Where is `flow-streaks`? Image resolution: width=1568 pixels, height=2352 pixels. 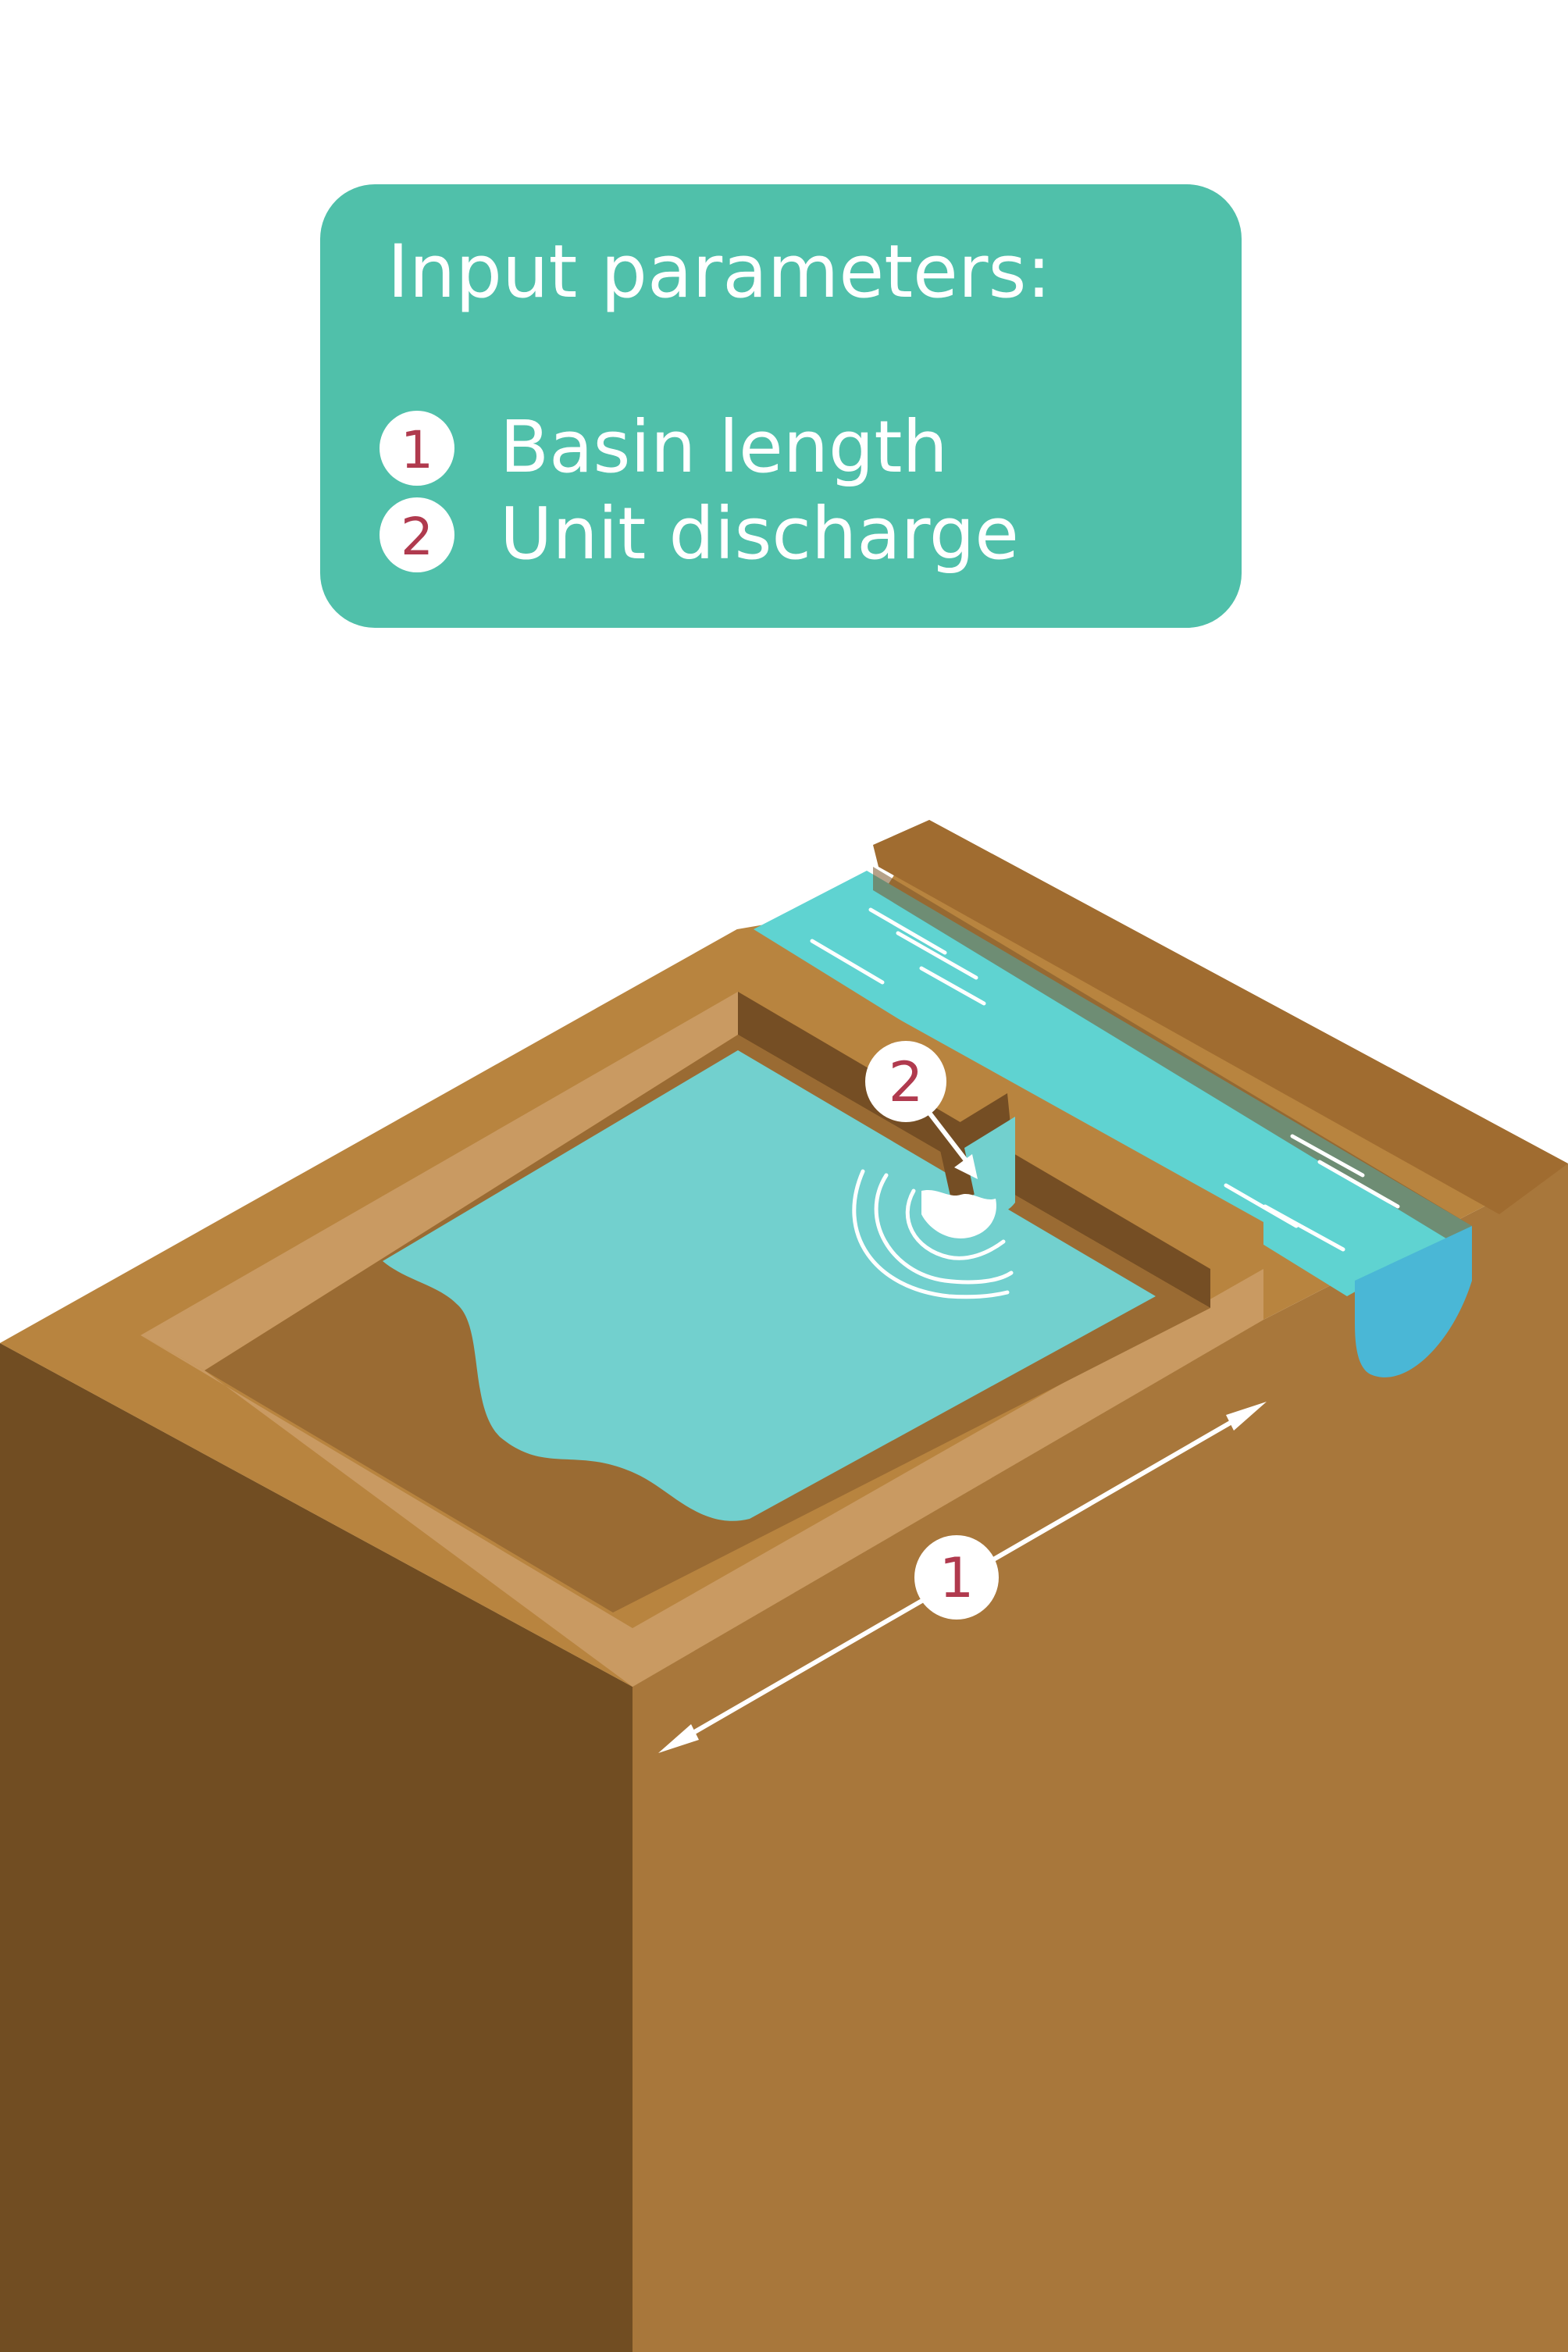 flow-streaks is located at coordinates (1105, 1079).